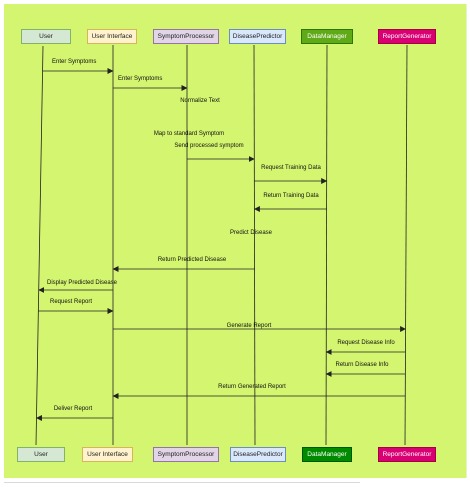 This screenshot has width=470, height=487. What do you see at coordinates (406, 245) in the screenshot?
I see `lifeline-reportgenerator` at bounding box center [406, 245].